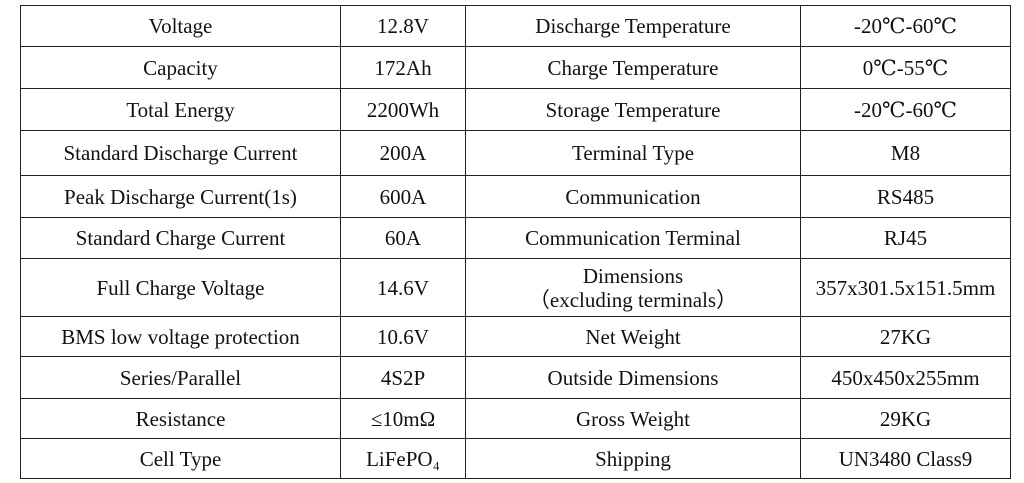  Describe the element at coordinates (180, 196) in the screenshot. I see `spec-label: Peak Discharge Current(1s)` at that location.